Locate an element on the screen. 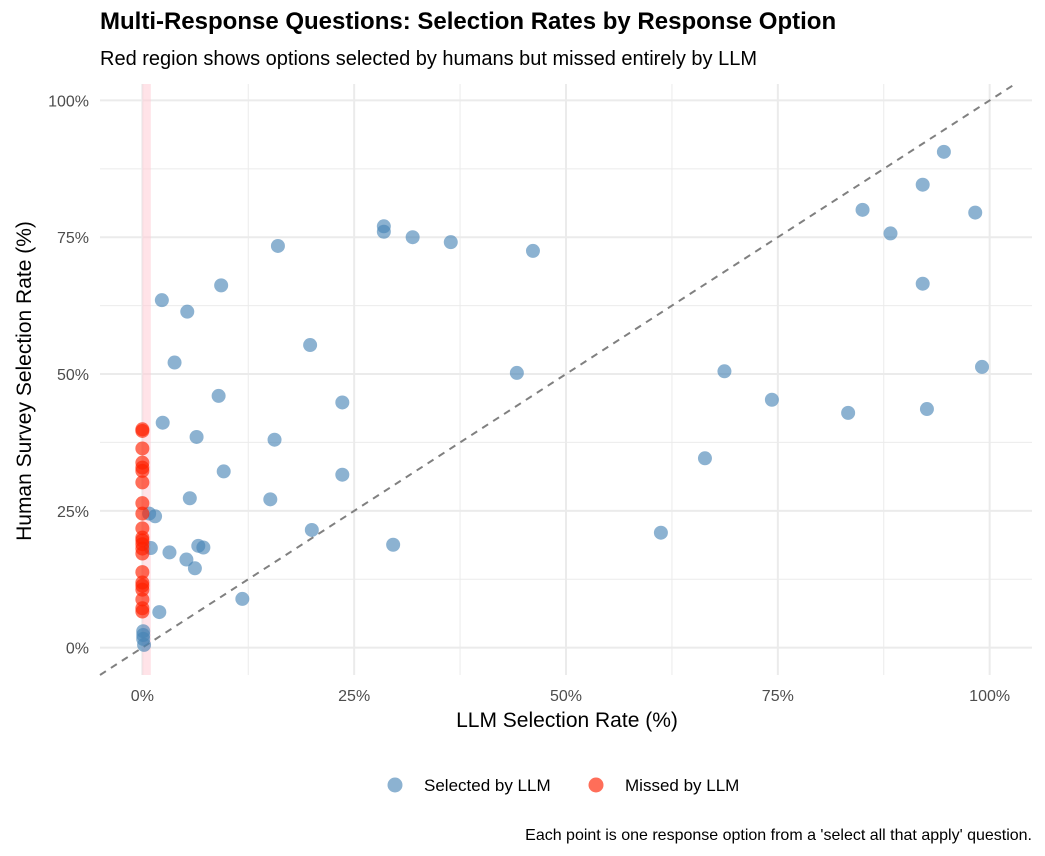 Image resolution: width=1045 pixels, height=856 pixels. x-tick-label: 25% is located at coordinates (354, 696).